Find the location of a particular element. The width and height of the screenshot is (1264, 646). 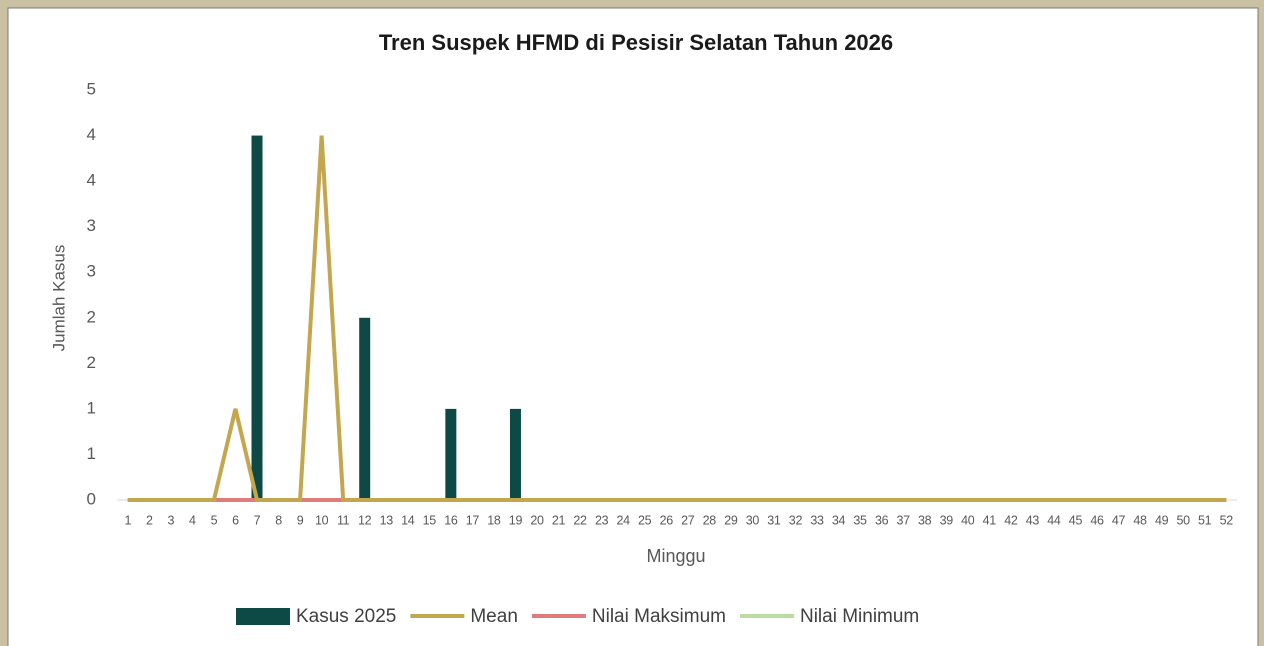

x-tick-label: 47 is located at coordinates (1119, 520).